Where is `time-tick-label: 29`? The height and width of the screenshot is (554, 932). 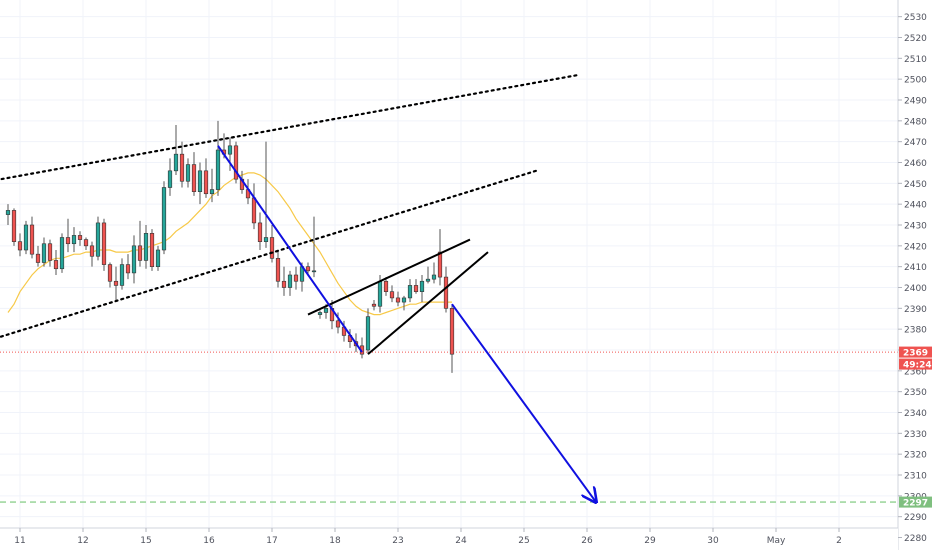
time-tick-label: 29 is located at coordinates (650, 541).